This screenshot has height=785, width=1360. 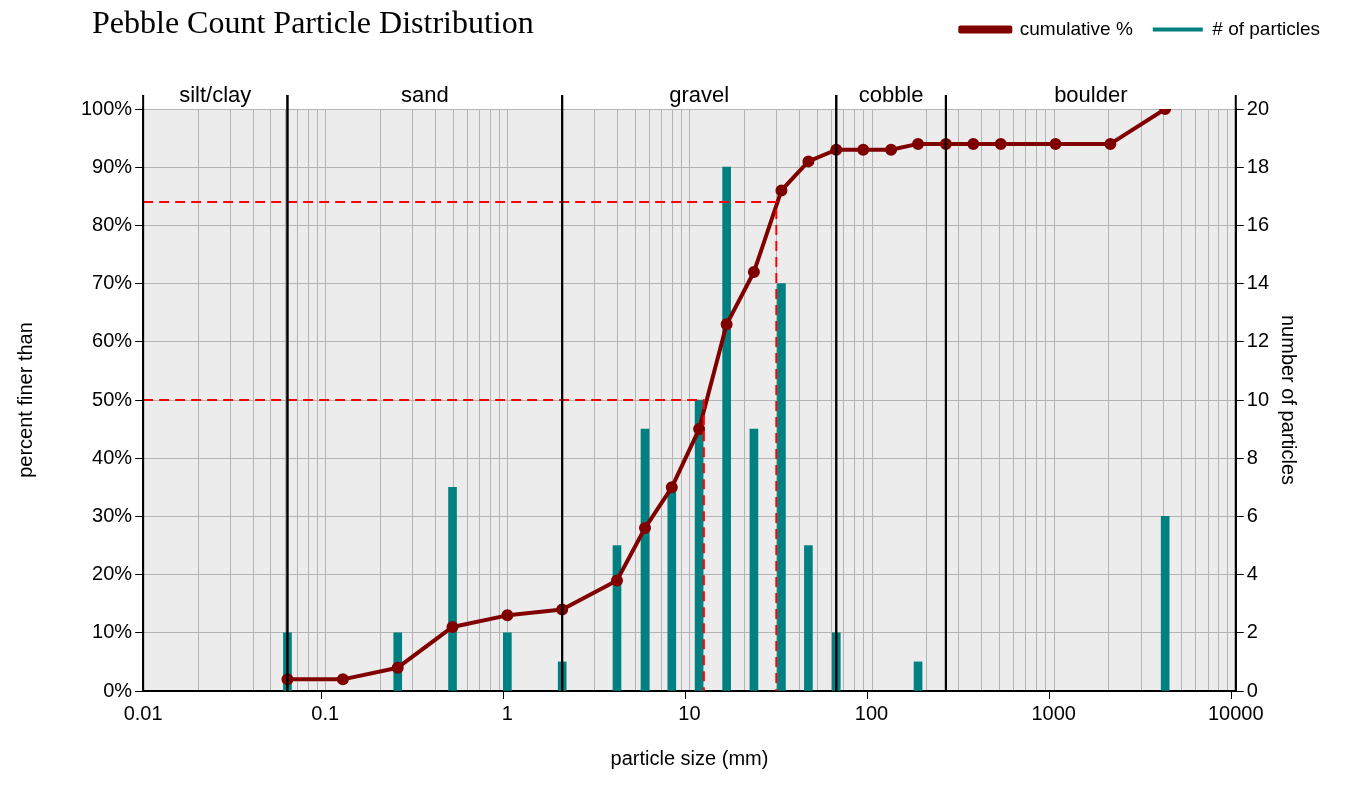 I want to click on band-label: silt/clay, so click(x=215, y=95).